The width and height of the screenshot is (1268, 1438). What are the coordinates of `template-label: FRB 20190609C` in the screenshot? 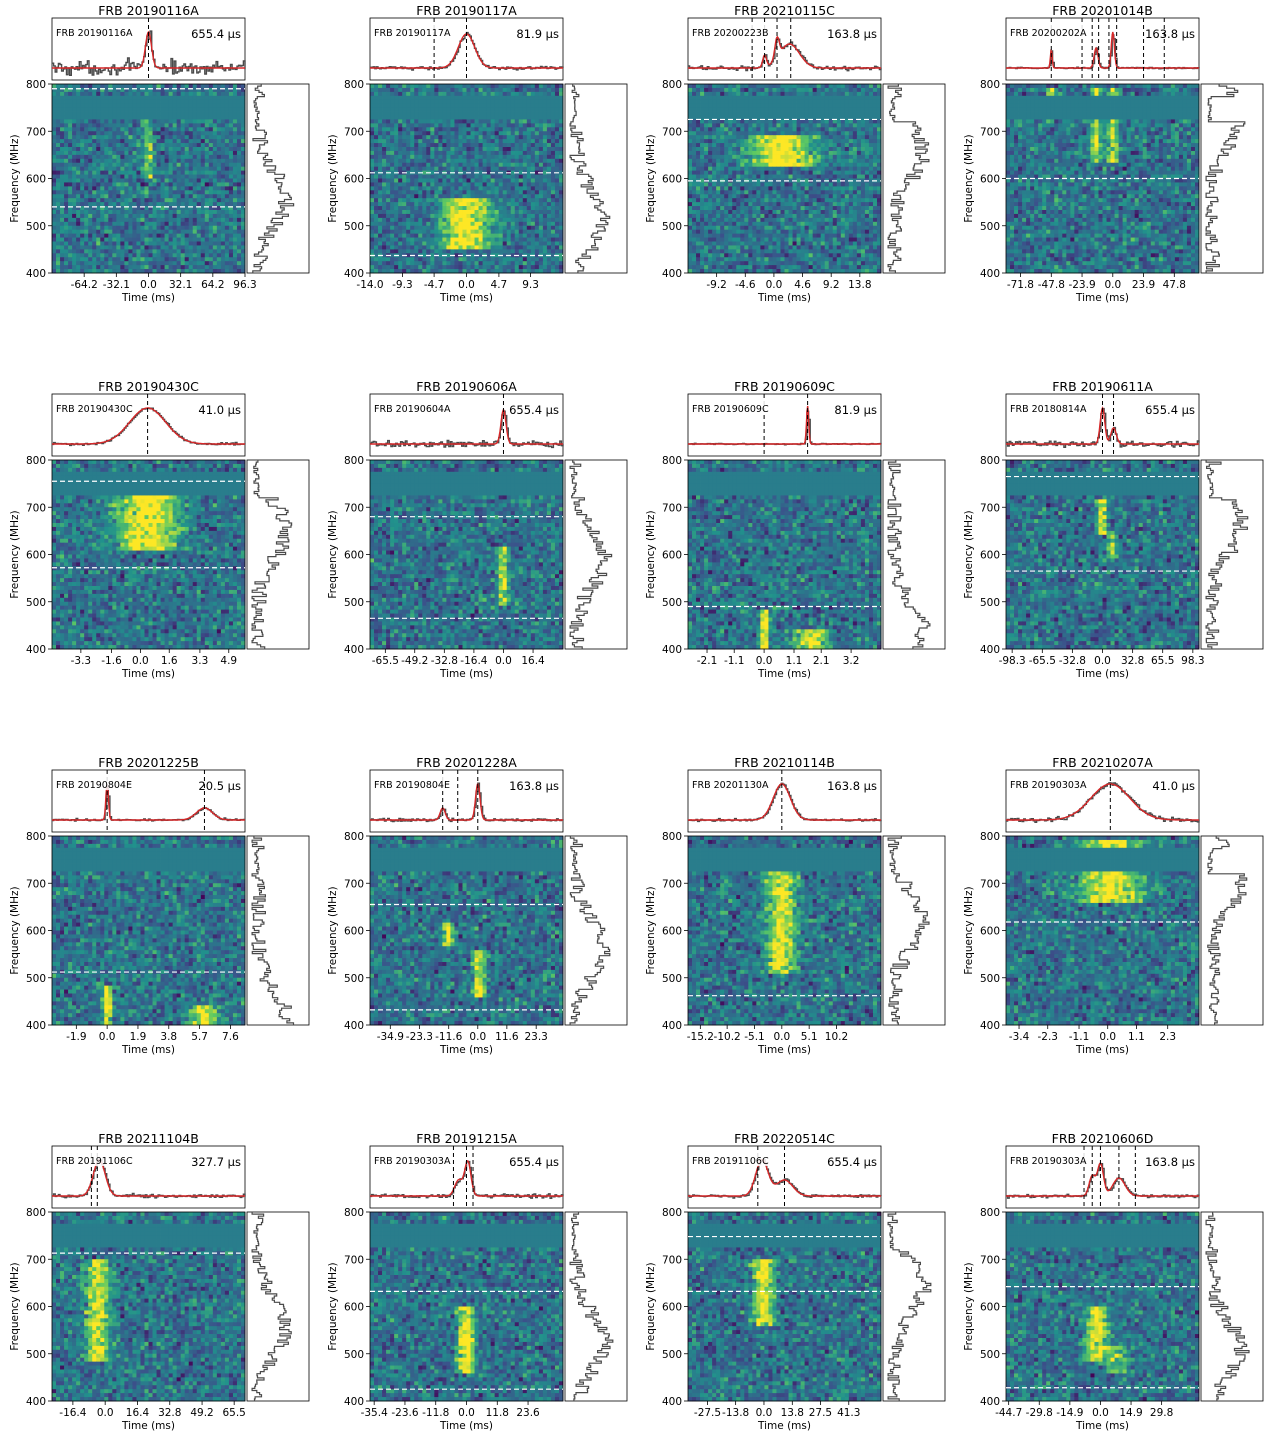 It's located at (730, 409).